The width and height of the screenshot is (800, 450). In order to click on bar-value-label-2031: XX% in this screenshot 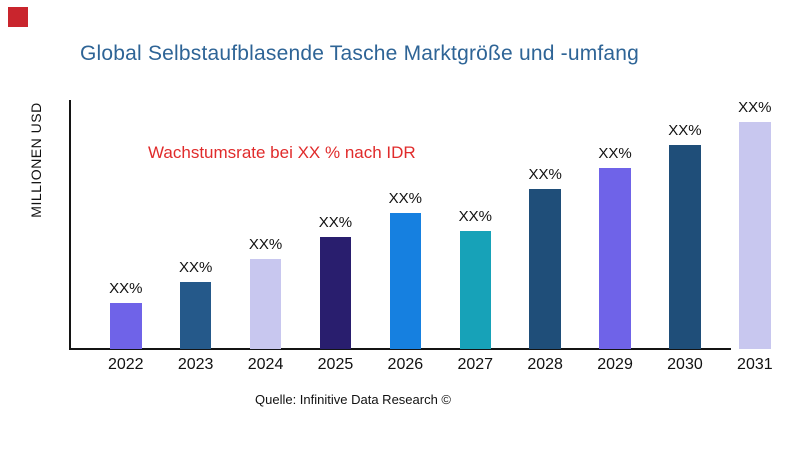, I will do `click(755, 107)`.